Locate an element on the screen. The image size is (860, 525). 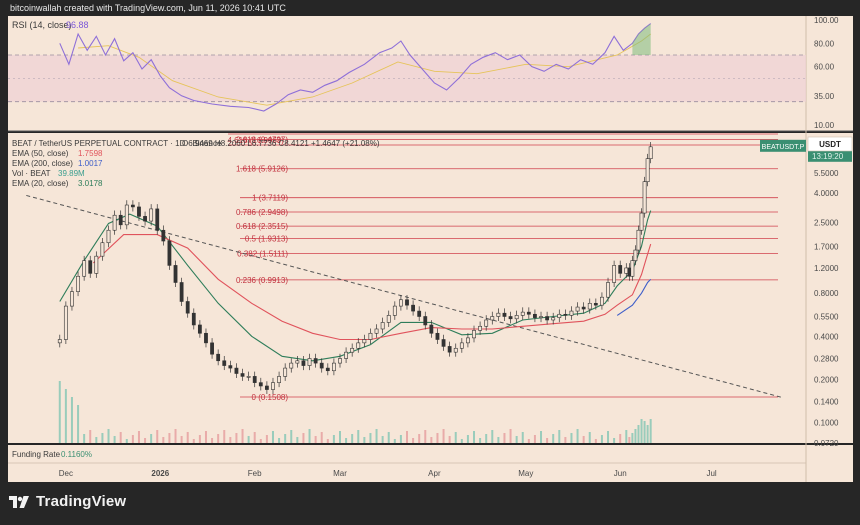
funding-label: Funding Rate is located at coordinates (36, 454).